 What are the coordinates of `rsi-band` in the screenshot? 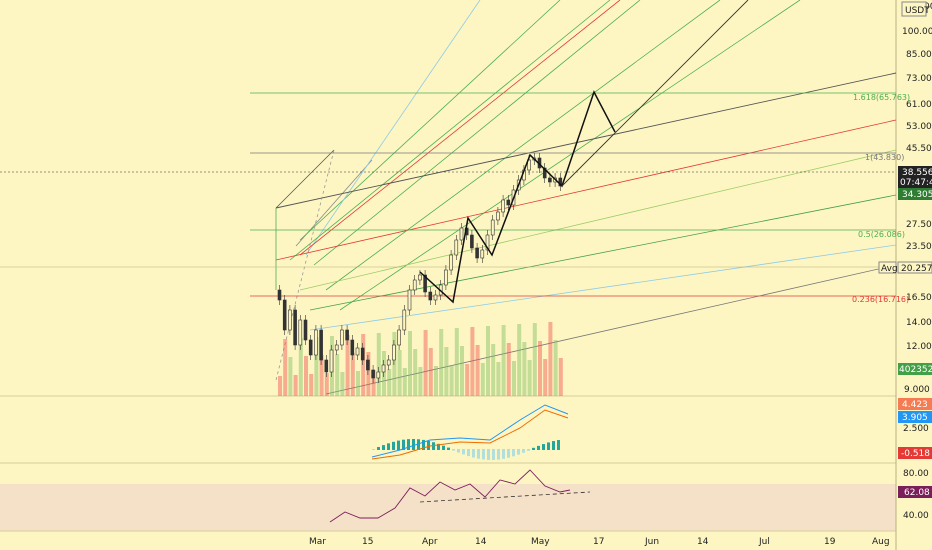 It's located at (448, 507).